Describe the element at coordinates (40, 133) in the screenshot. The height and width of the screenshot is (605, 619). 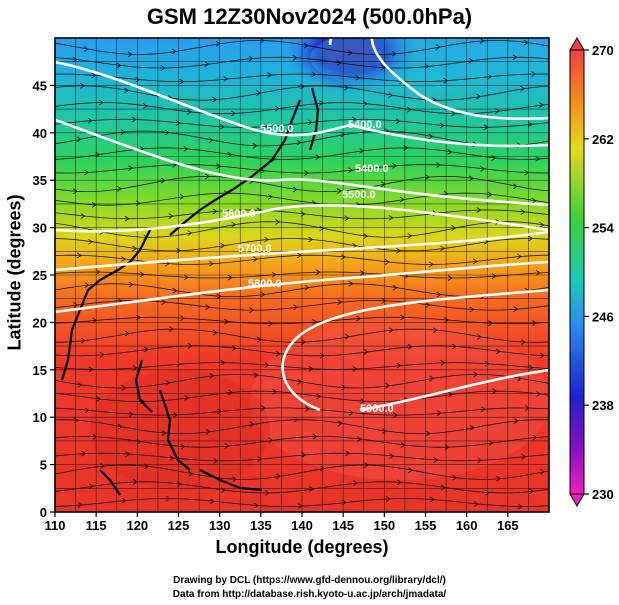
I see `y-tick-label: 40` at that location.